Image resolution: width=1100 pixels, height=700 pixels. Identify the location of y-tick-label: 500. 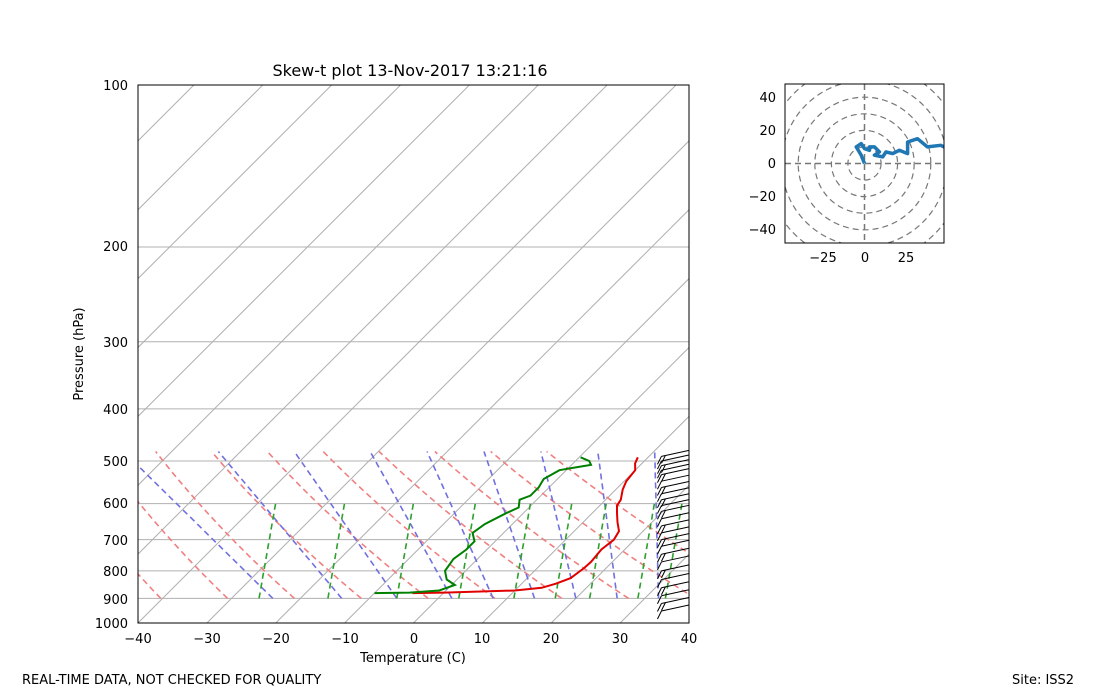
(115, 462).